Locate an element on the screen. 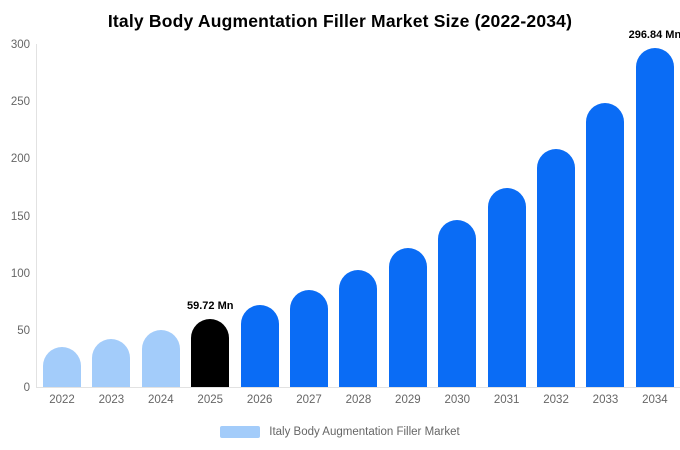 The width and height of the screenshot is (680, 450). legend-swatch-icon is located at coordinates (240, 432).